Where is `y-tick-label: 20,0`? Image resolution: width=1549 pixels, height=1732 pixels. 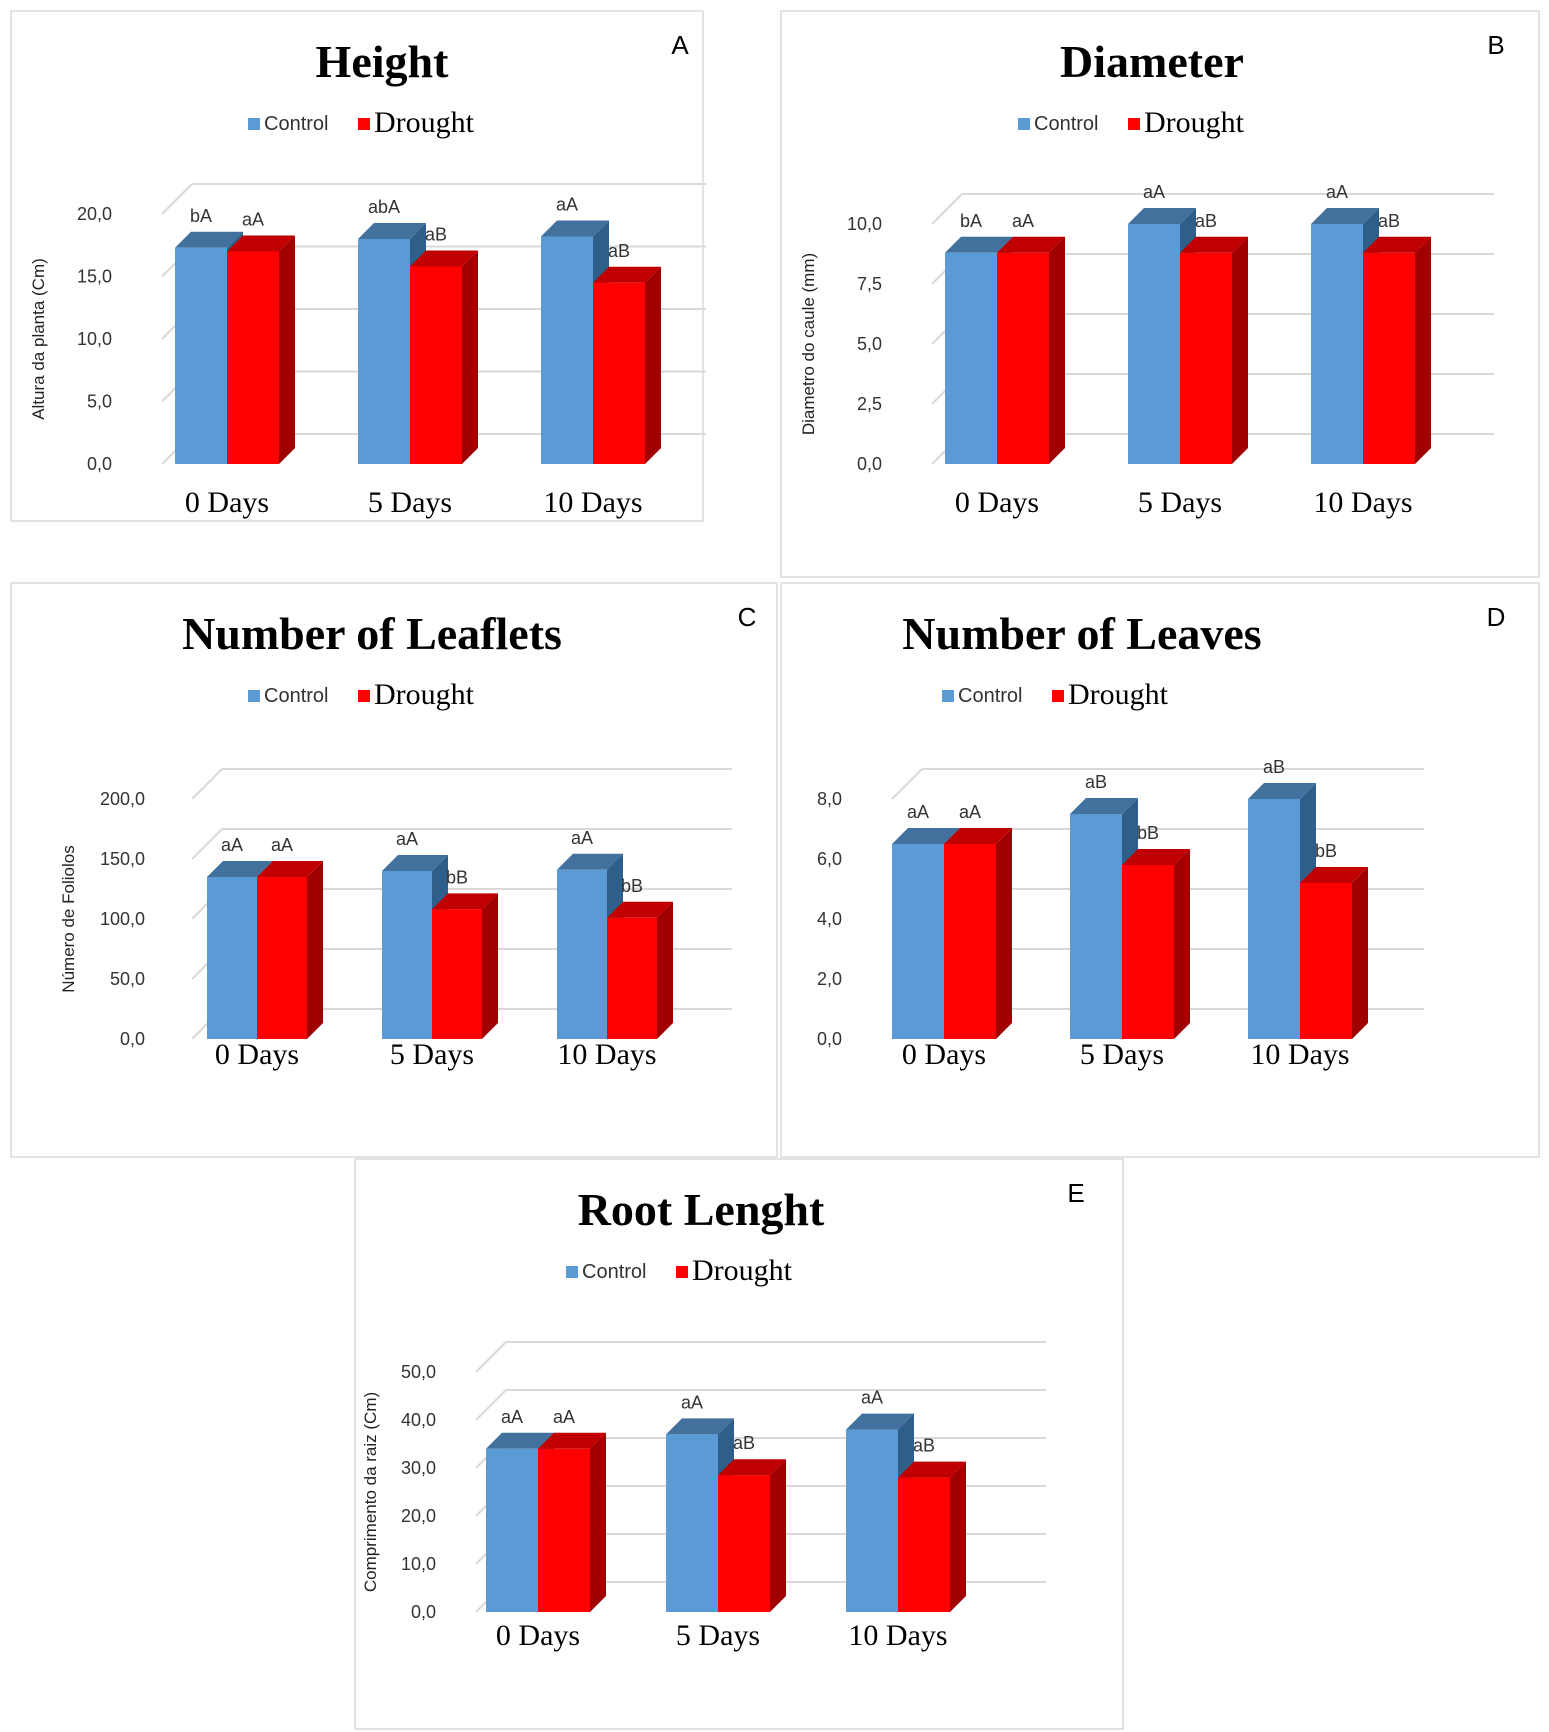 y-tick-label: 20,0 is located at coordinates (418, 1516).